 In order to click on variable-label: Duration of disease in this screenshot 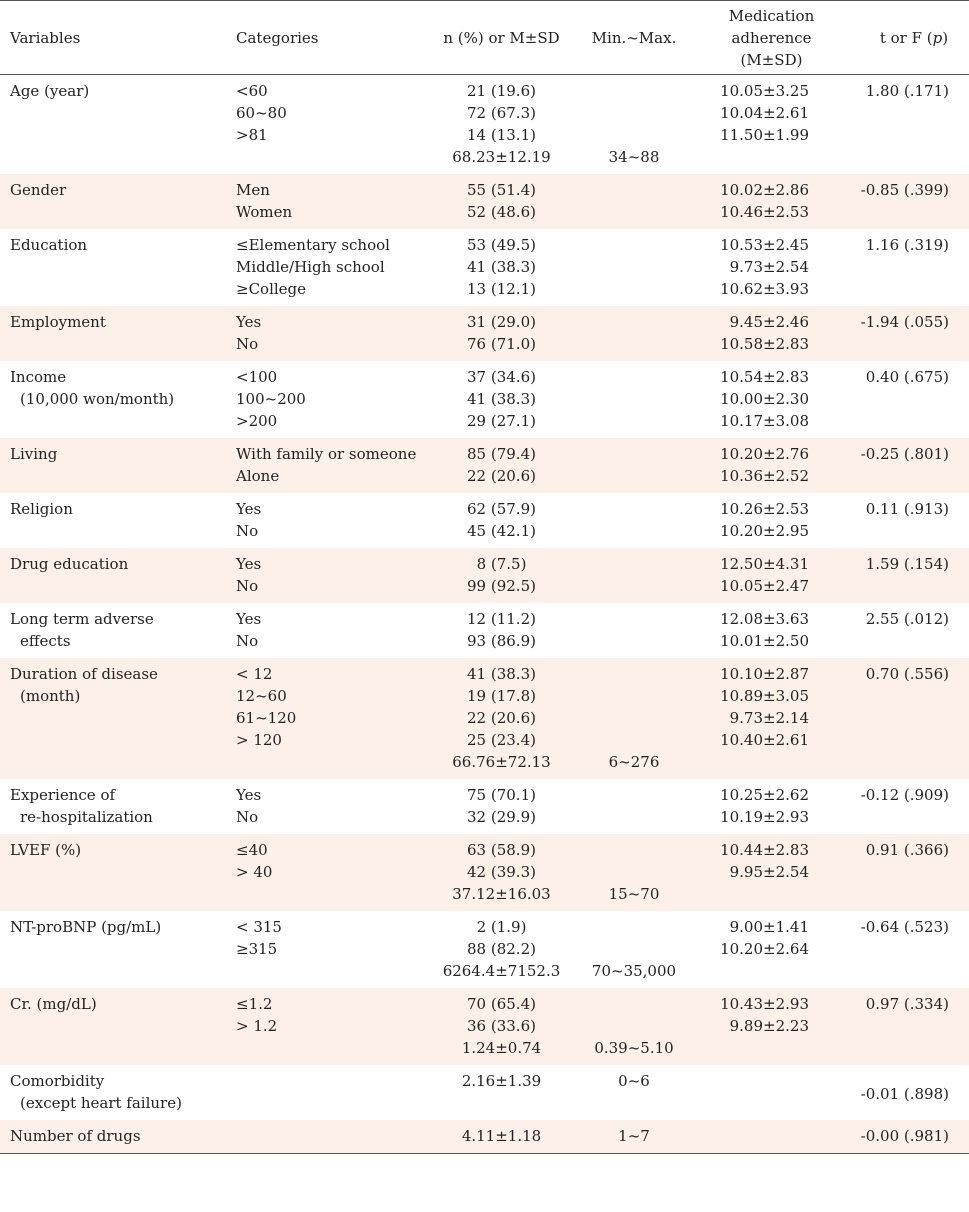, I will do `click(84, 674)`.